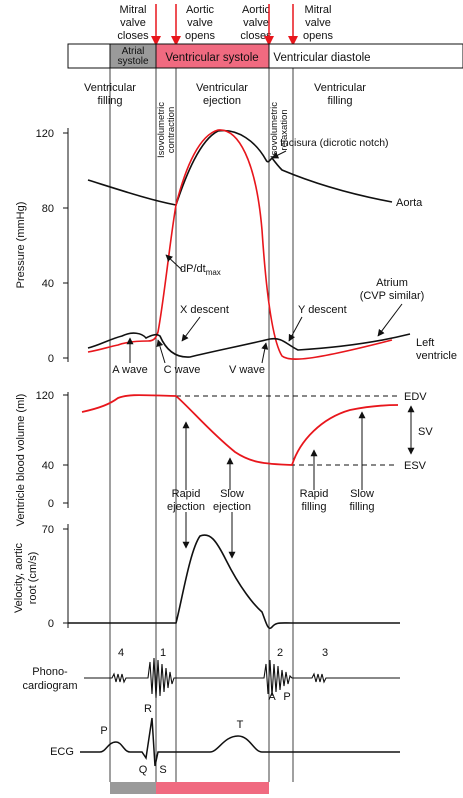  What do you see at coordinates (247, 370) in the screenshot?
I see `v-wave-label: V wave` at bounding box center [247, 370].